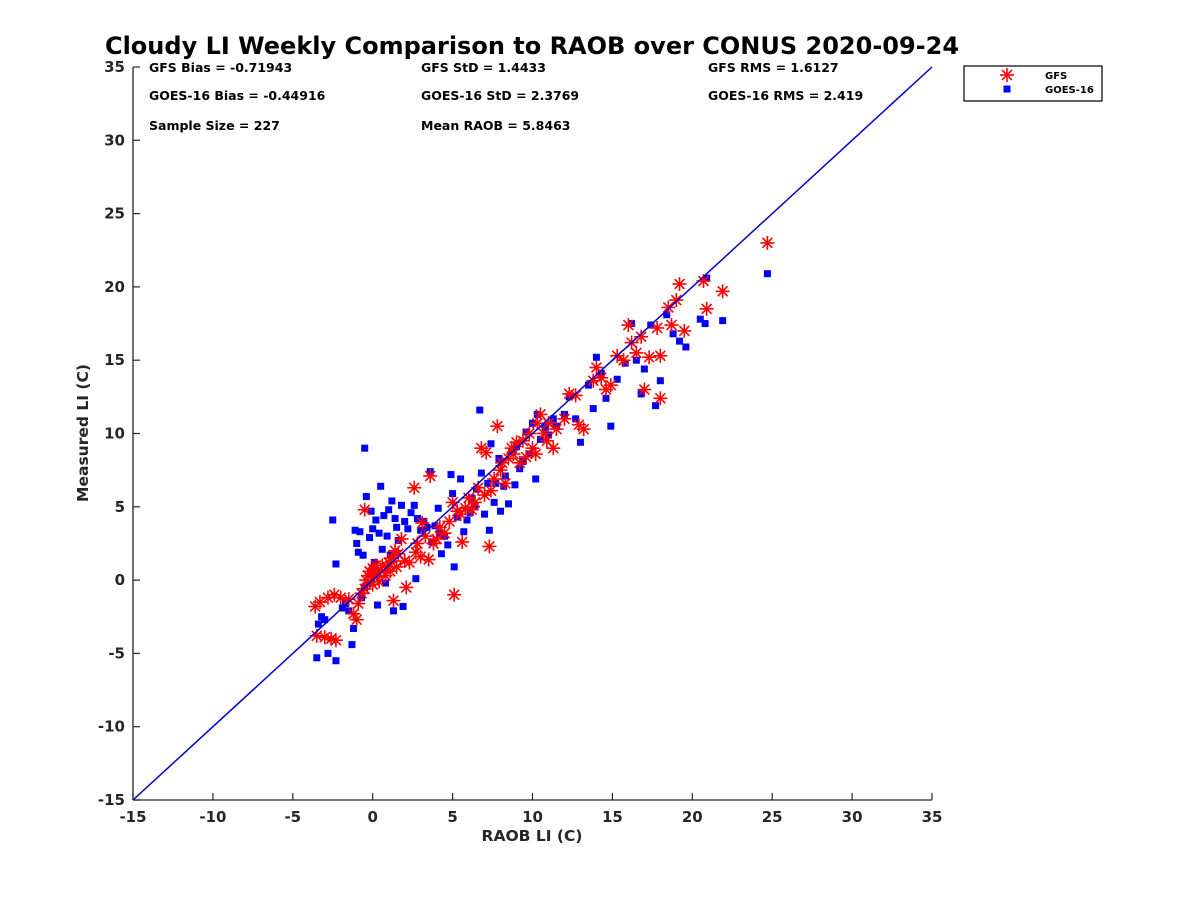  I want to click on legend: GFS GOES-16, so click(1033, 83).